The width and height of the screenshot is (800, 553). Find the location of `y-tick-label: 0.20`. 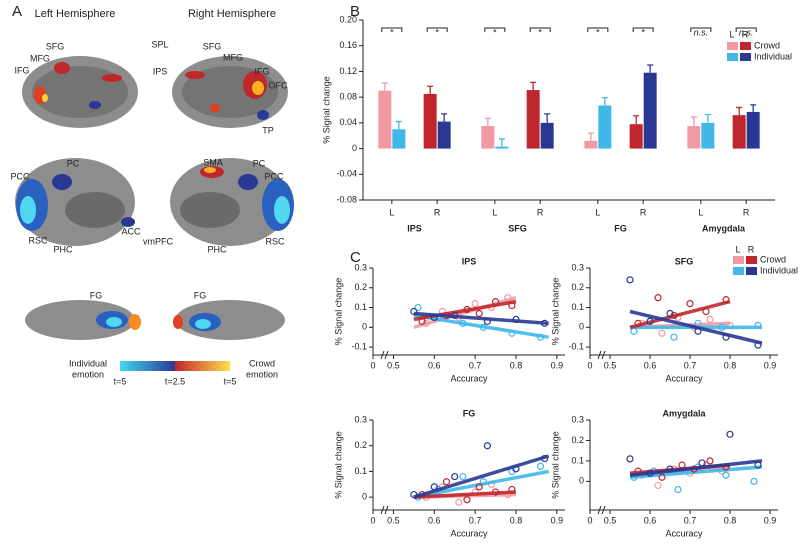

y-tick-label: 0.20 is located at coordinates (348, 19).